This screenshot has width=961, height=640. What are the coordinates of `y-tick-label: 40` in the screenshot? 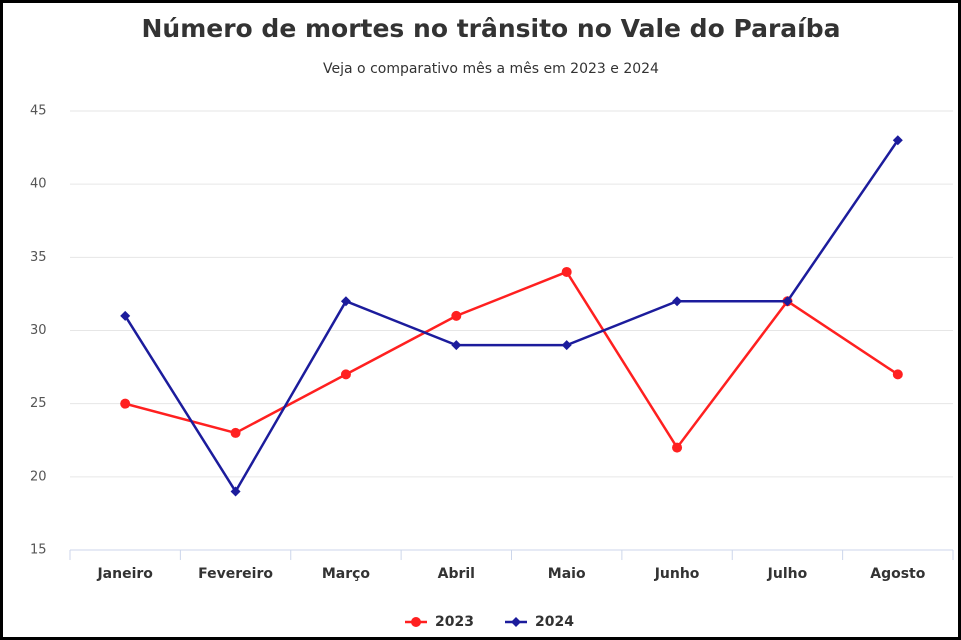 It's located at (38, 184).